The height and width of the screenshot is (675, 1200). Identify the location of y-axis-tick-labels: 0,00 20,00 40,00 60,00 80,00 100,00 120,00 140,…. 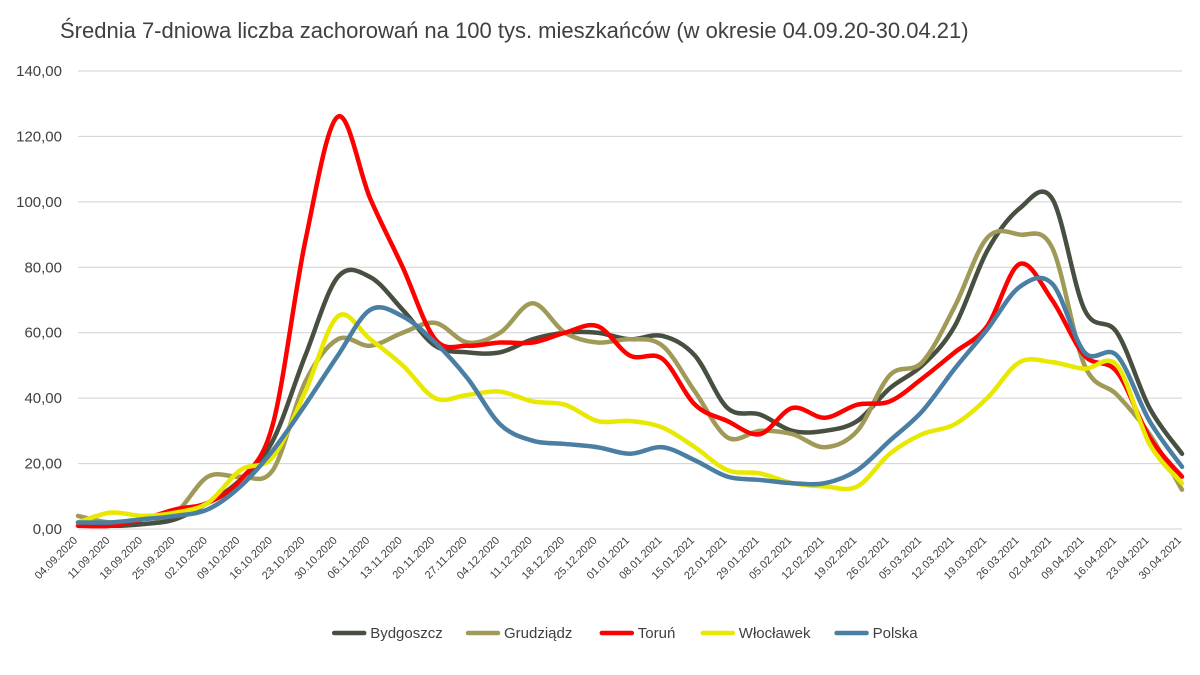
(39, 300).